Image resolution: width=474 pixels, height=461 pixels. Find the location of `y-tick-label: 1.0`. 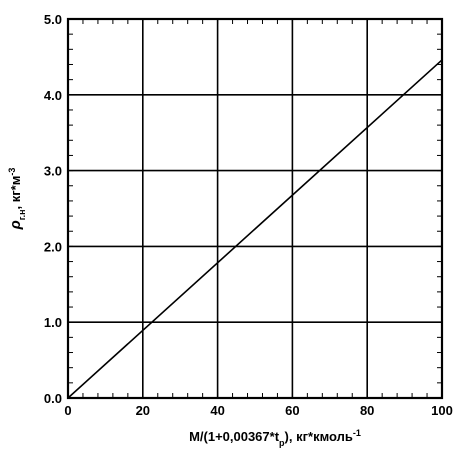

y-tick-label: 1.0 is located at coordinates (53, 322).